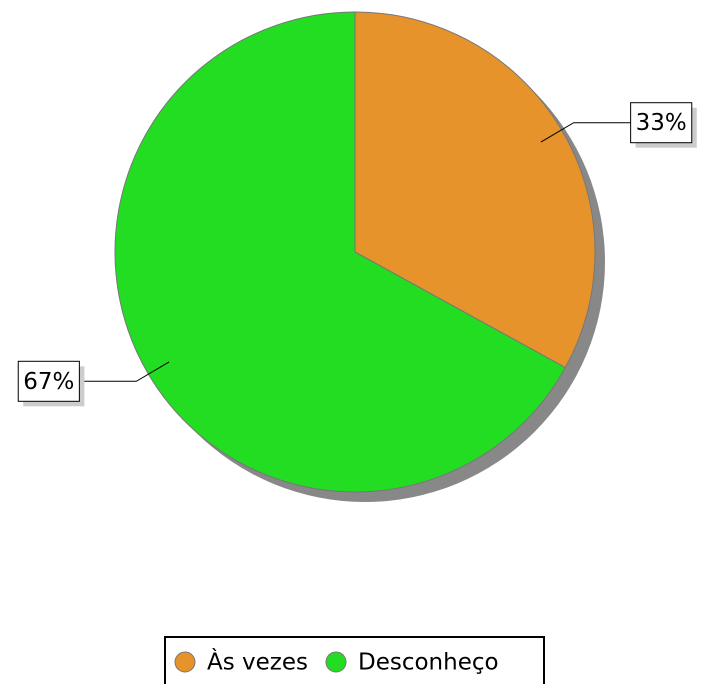 The height and width of the screenshot is (684, 702). What do you see at coordinates (354, 660) in the screenshot?
I see `legend-box` at bounding box center [354, 660].